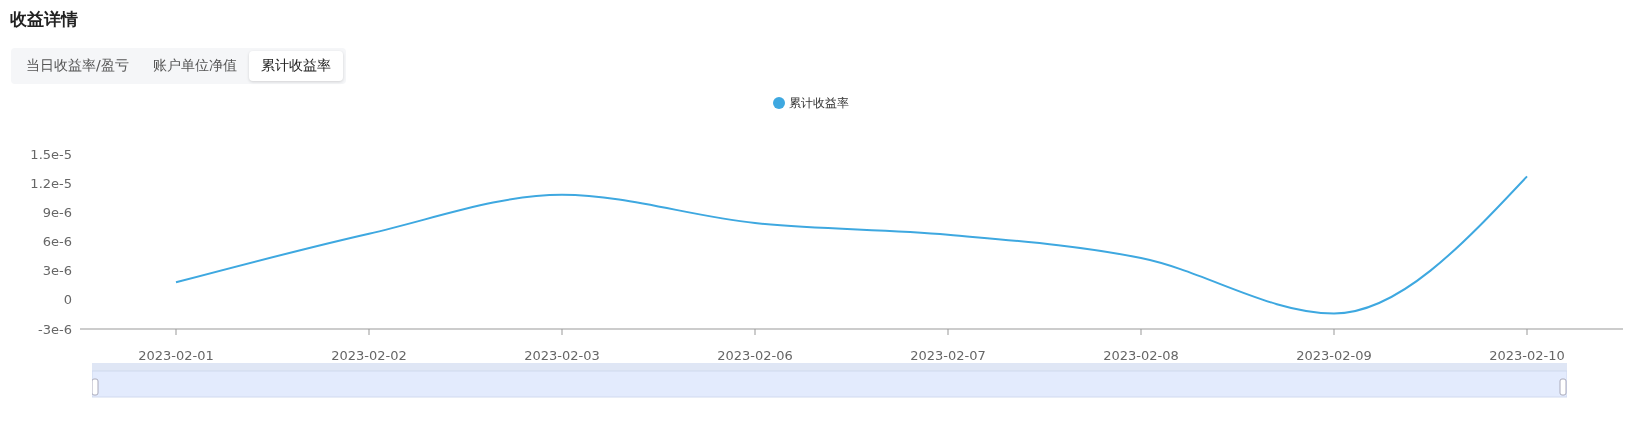  Describe the element at coordinates (1527, 356) in the screenshot. I see `x-tick-label: 2023-02-10` at that location.